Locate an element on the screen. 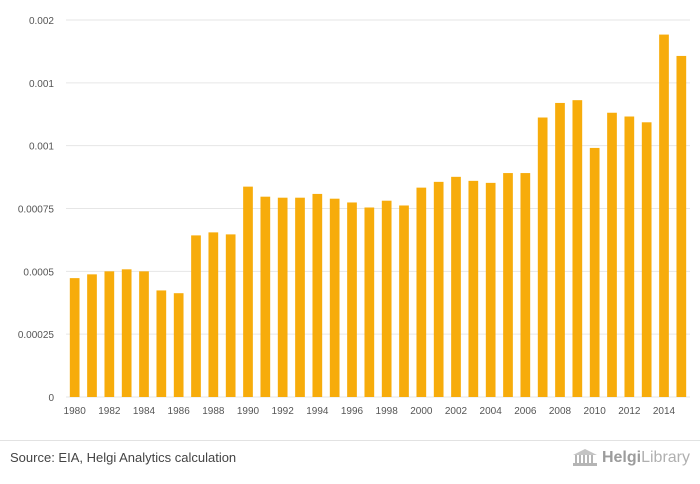 Image resolution: width=700 pixels, height=484 pixels. bar-2010 is located at coordinates (594, 272).